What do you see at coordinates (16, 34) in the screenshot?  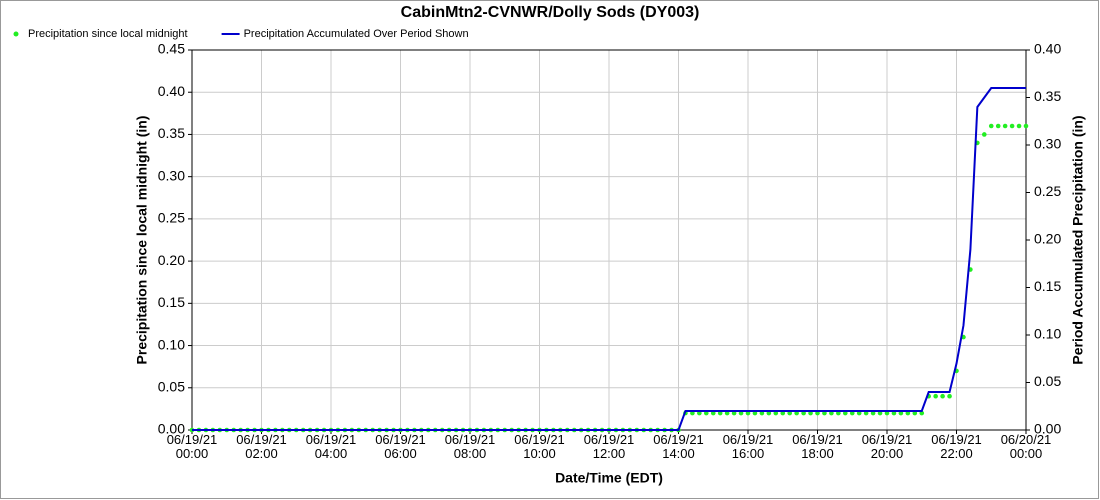 I see `legend-marker` at bounding box center [16, 34].